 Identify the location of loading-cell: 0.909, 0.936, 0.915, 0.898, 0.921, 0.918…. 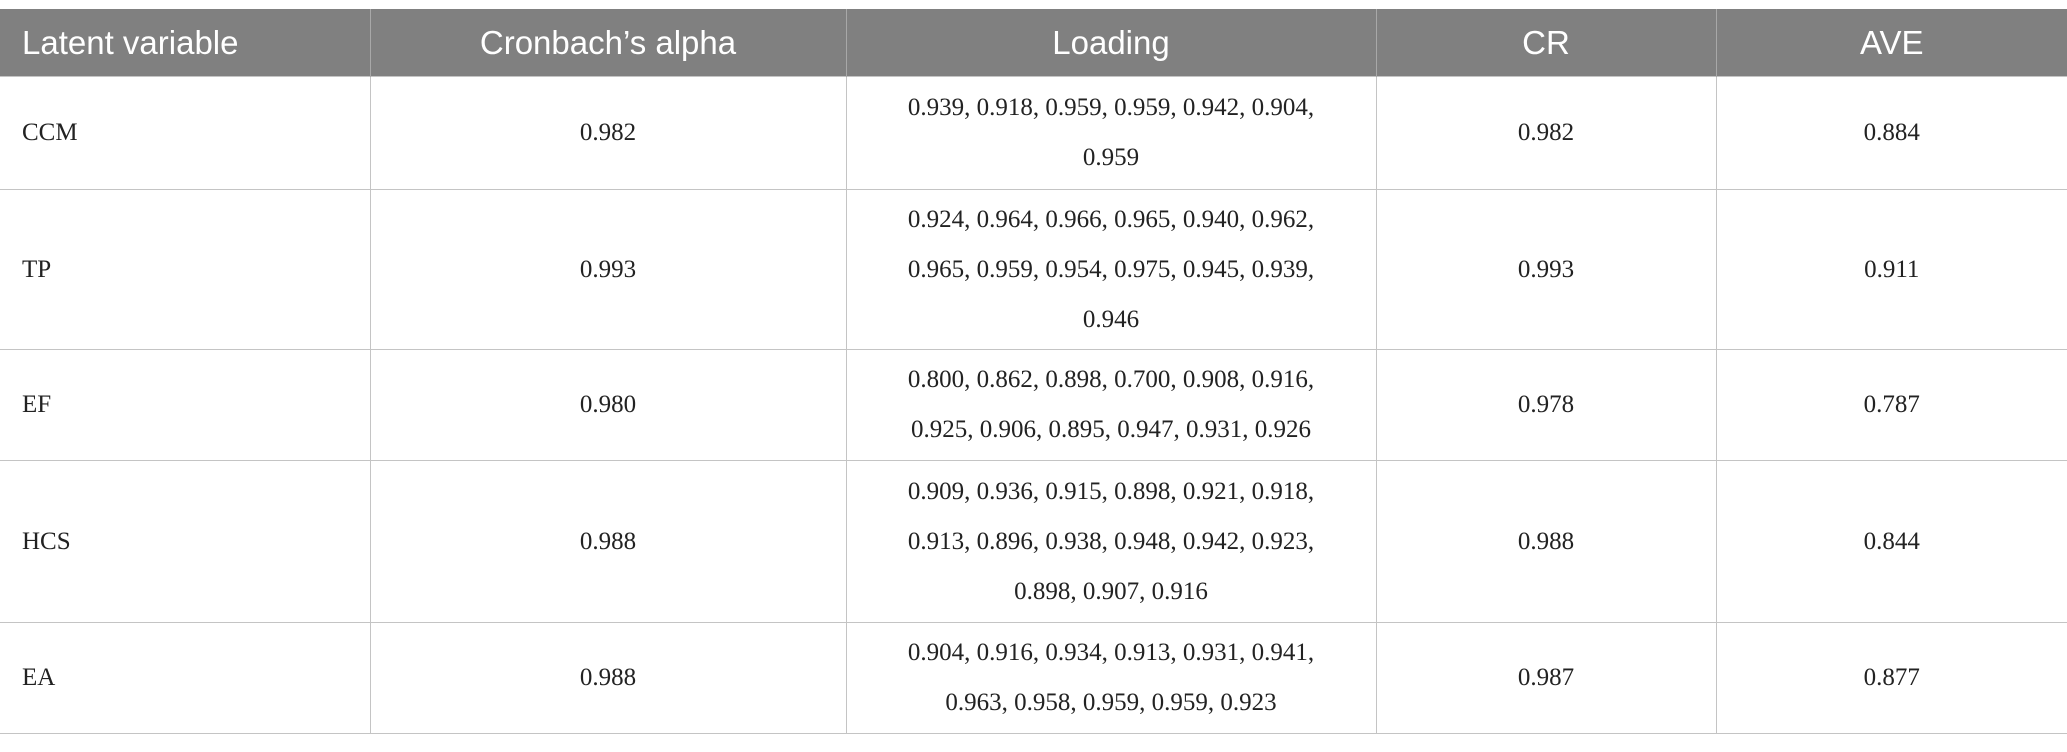
(1111, 541).